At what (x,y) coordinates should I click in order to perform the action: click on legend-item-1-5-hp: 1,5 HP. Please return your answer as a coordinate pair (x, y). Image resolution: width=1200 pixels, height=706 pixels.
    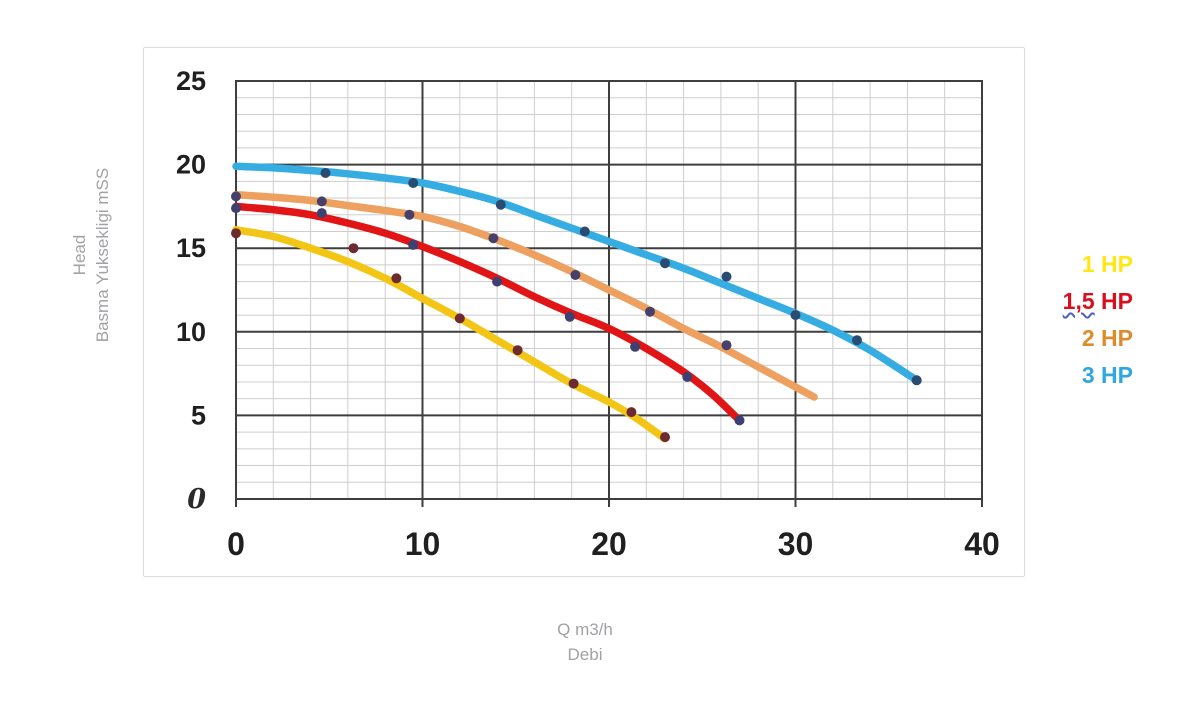
    Looking at the image, I should click on (1097, 301).